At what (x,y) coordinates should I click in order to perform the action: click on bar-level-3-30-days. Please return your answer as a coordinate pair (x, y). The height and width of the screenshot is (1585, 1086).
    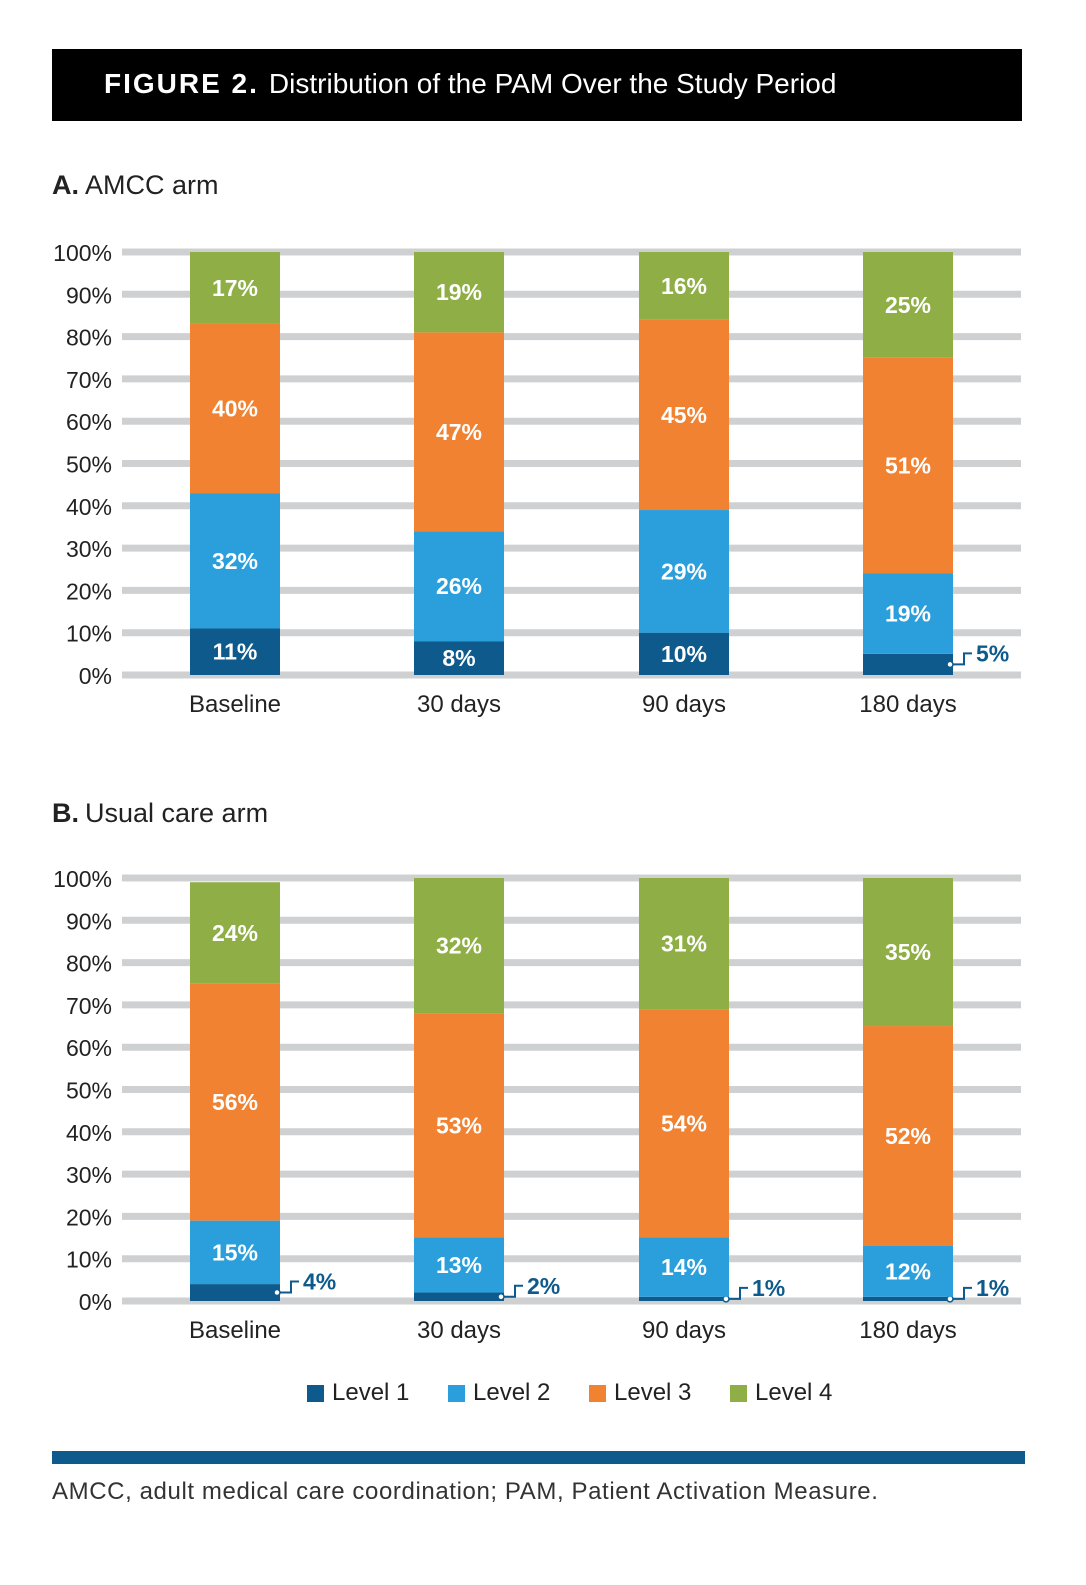
    Looking at the image, I should click on (459, 1125).